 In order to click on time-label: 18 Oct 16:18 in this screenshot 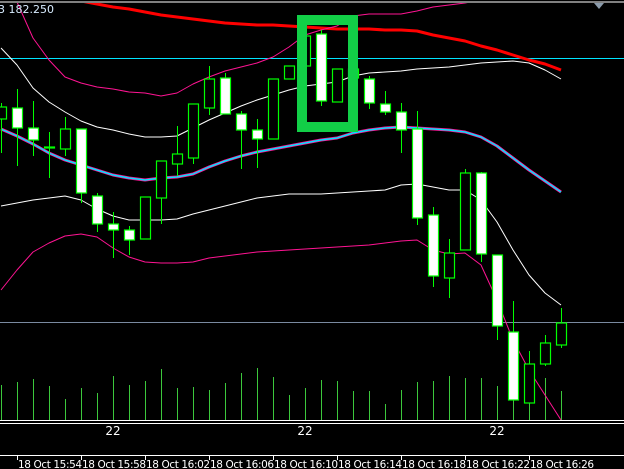, I will do `click(434, 464)`.